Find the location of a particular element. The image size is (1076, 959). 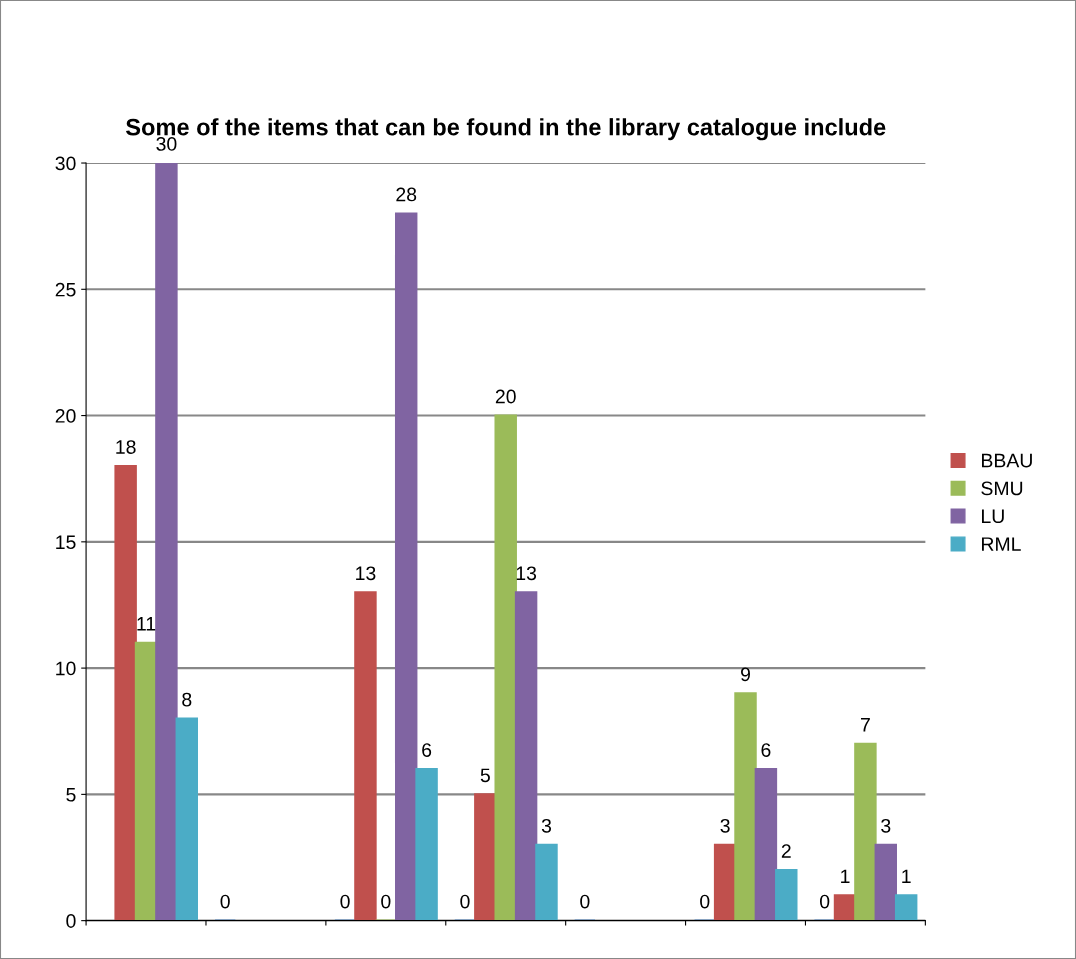

data-label: 13 is located at coordinates (366, 573).